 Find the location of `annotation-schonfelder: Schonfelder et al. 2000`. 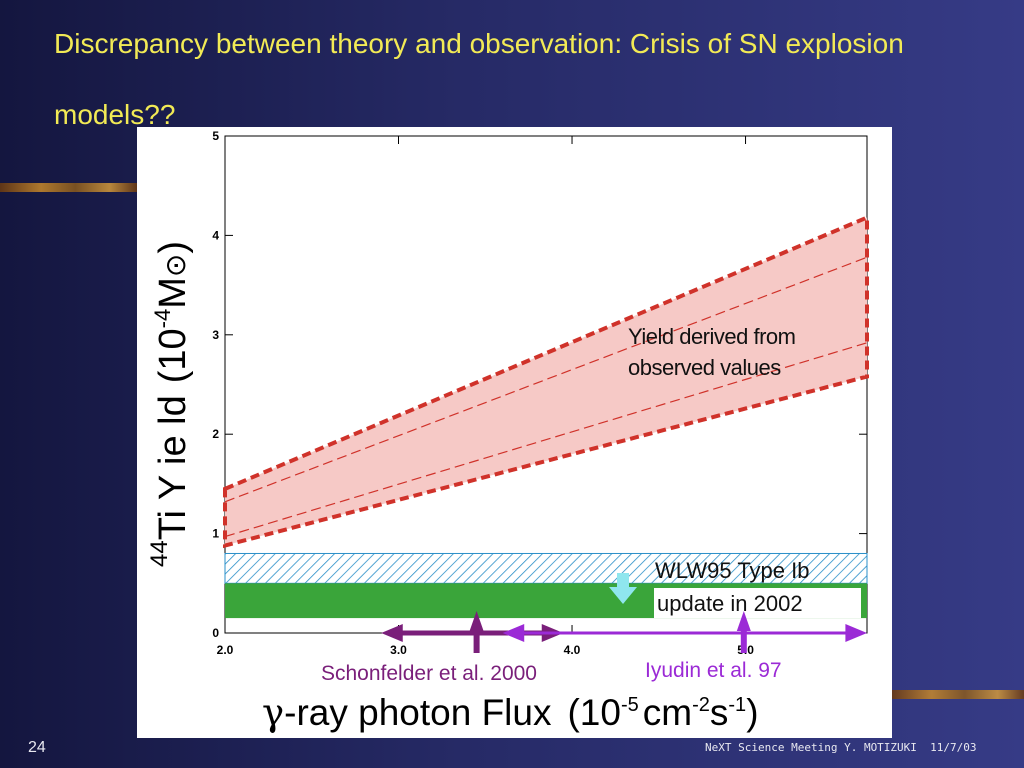

annotation-schonfelder: Schonfelder et al. 2000 is located at coordinates (429, 673).